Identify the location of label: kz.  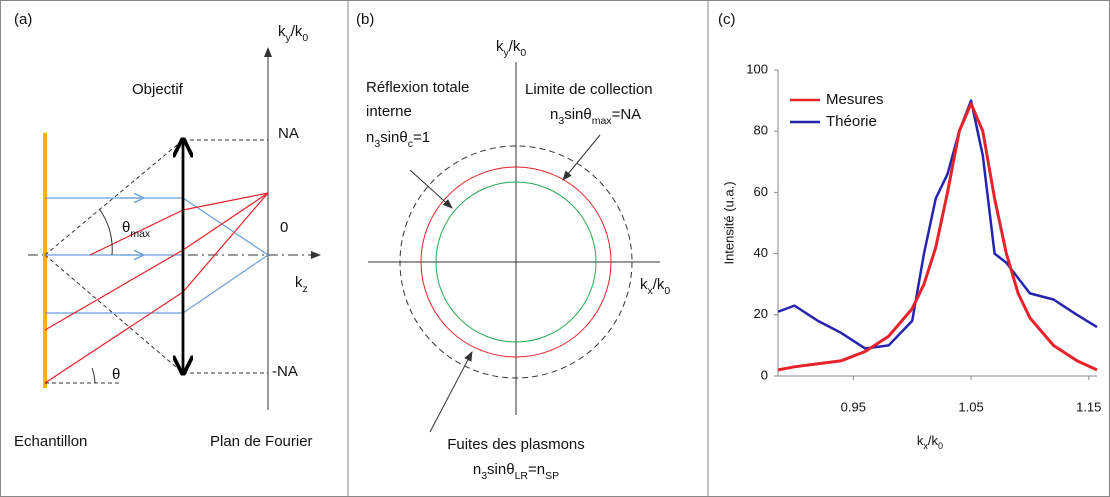
(301, 284).